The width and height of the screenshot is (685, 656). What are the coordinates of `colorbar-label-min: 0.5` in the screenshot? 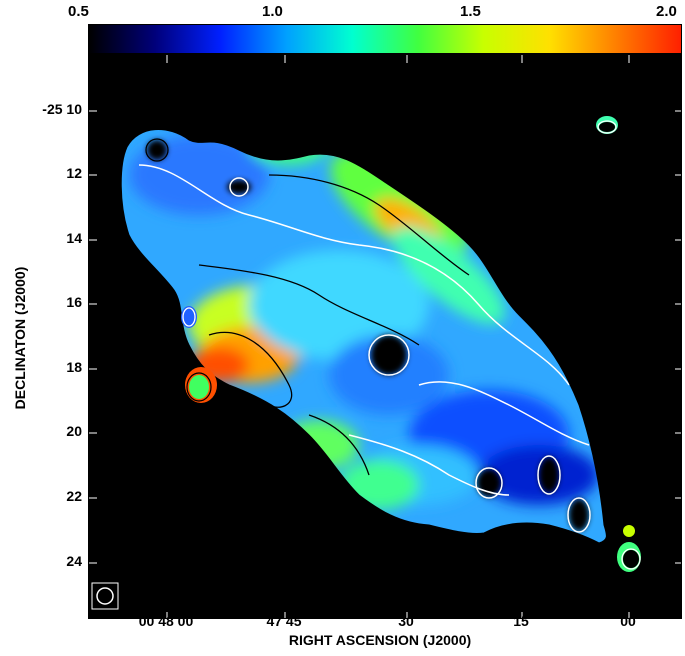 It's located at (78, 11).